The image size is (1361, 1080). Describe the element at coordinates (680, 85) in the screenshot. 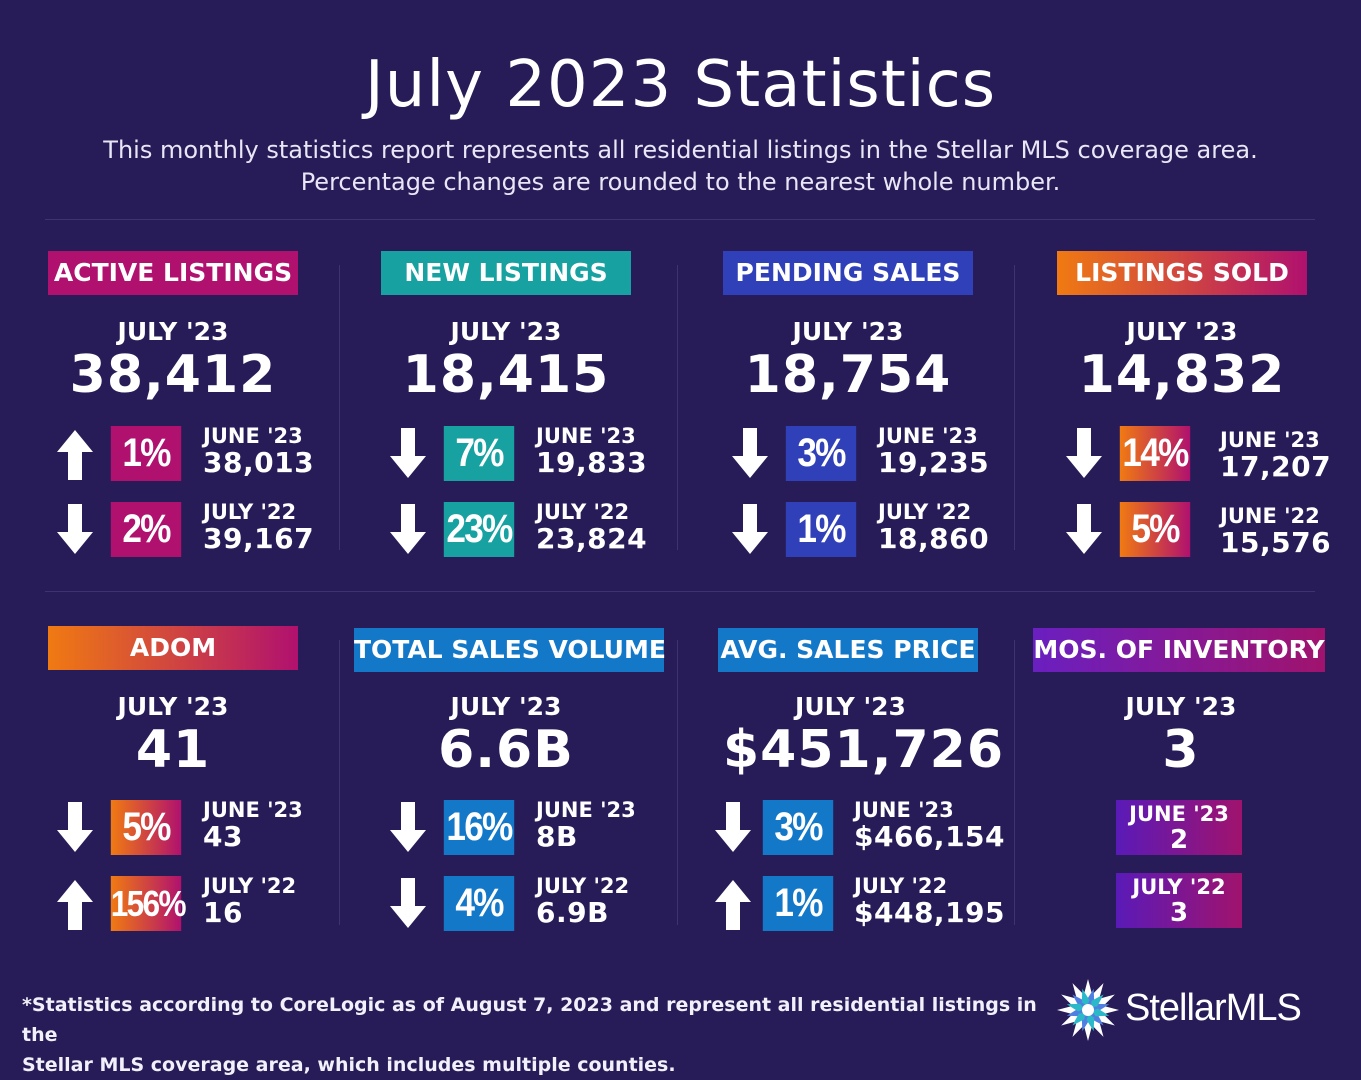

I see `page-title: July 2023 Statistics` at that location.